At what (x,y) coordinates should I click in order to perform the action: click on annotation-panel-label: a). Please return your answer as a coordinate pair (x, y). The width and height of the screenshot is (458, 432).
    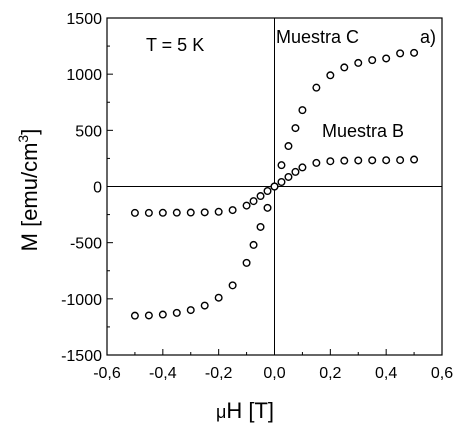
    Looking at the image, I should click on (428, 37).